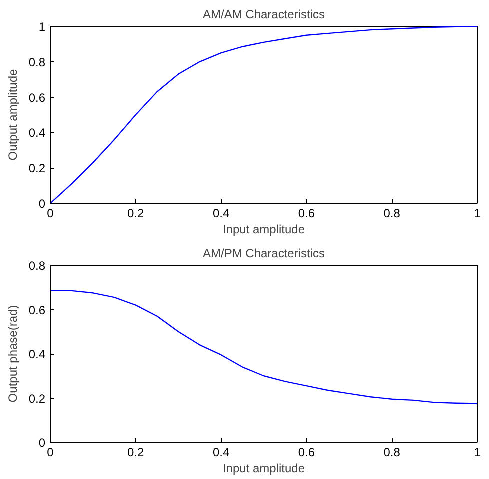 This screenshot has width=489, height=479. Describe the element at coordinates (264, 15) in the screenshot. I see `chart-title: AM/AM Characteristics` at that location.